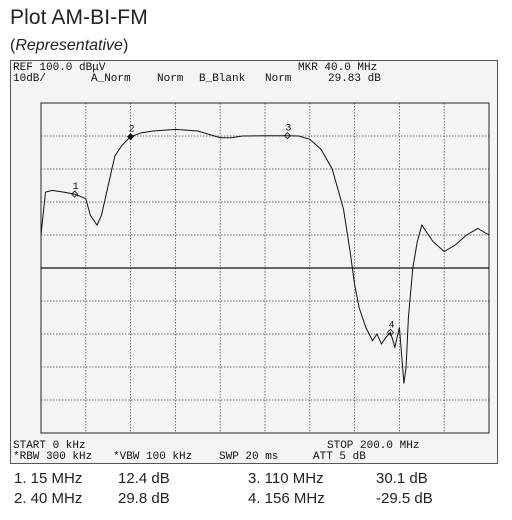  I want to click on subtitle-text: Representative, so click(69, 45).